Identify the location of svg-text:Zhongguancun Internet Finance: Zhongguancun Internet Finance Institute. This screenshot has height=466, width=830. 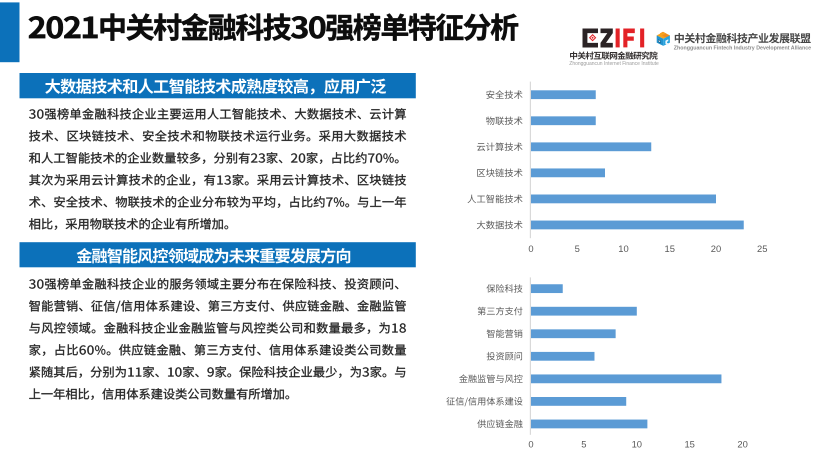
(614, 64).